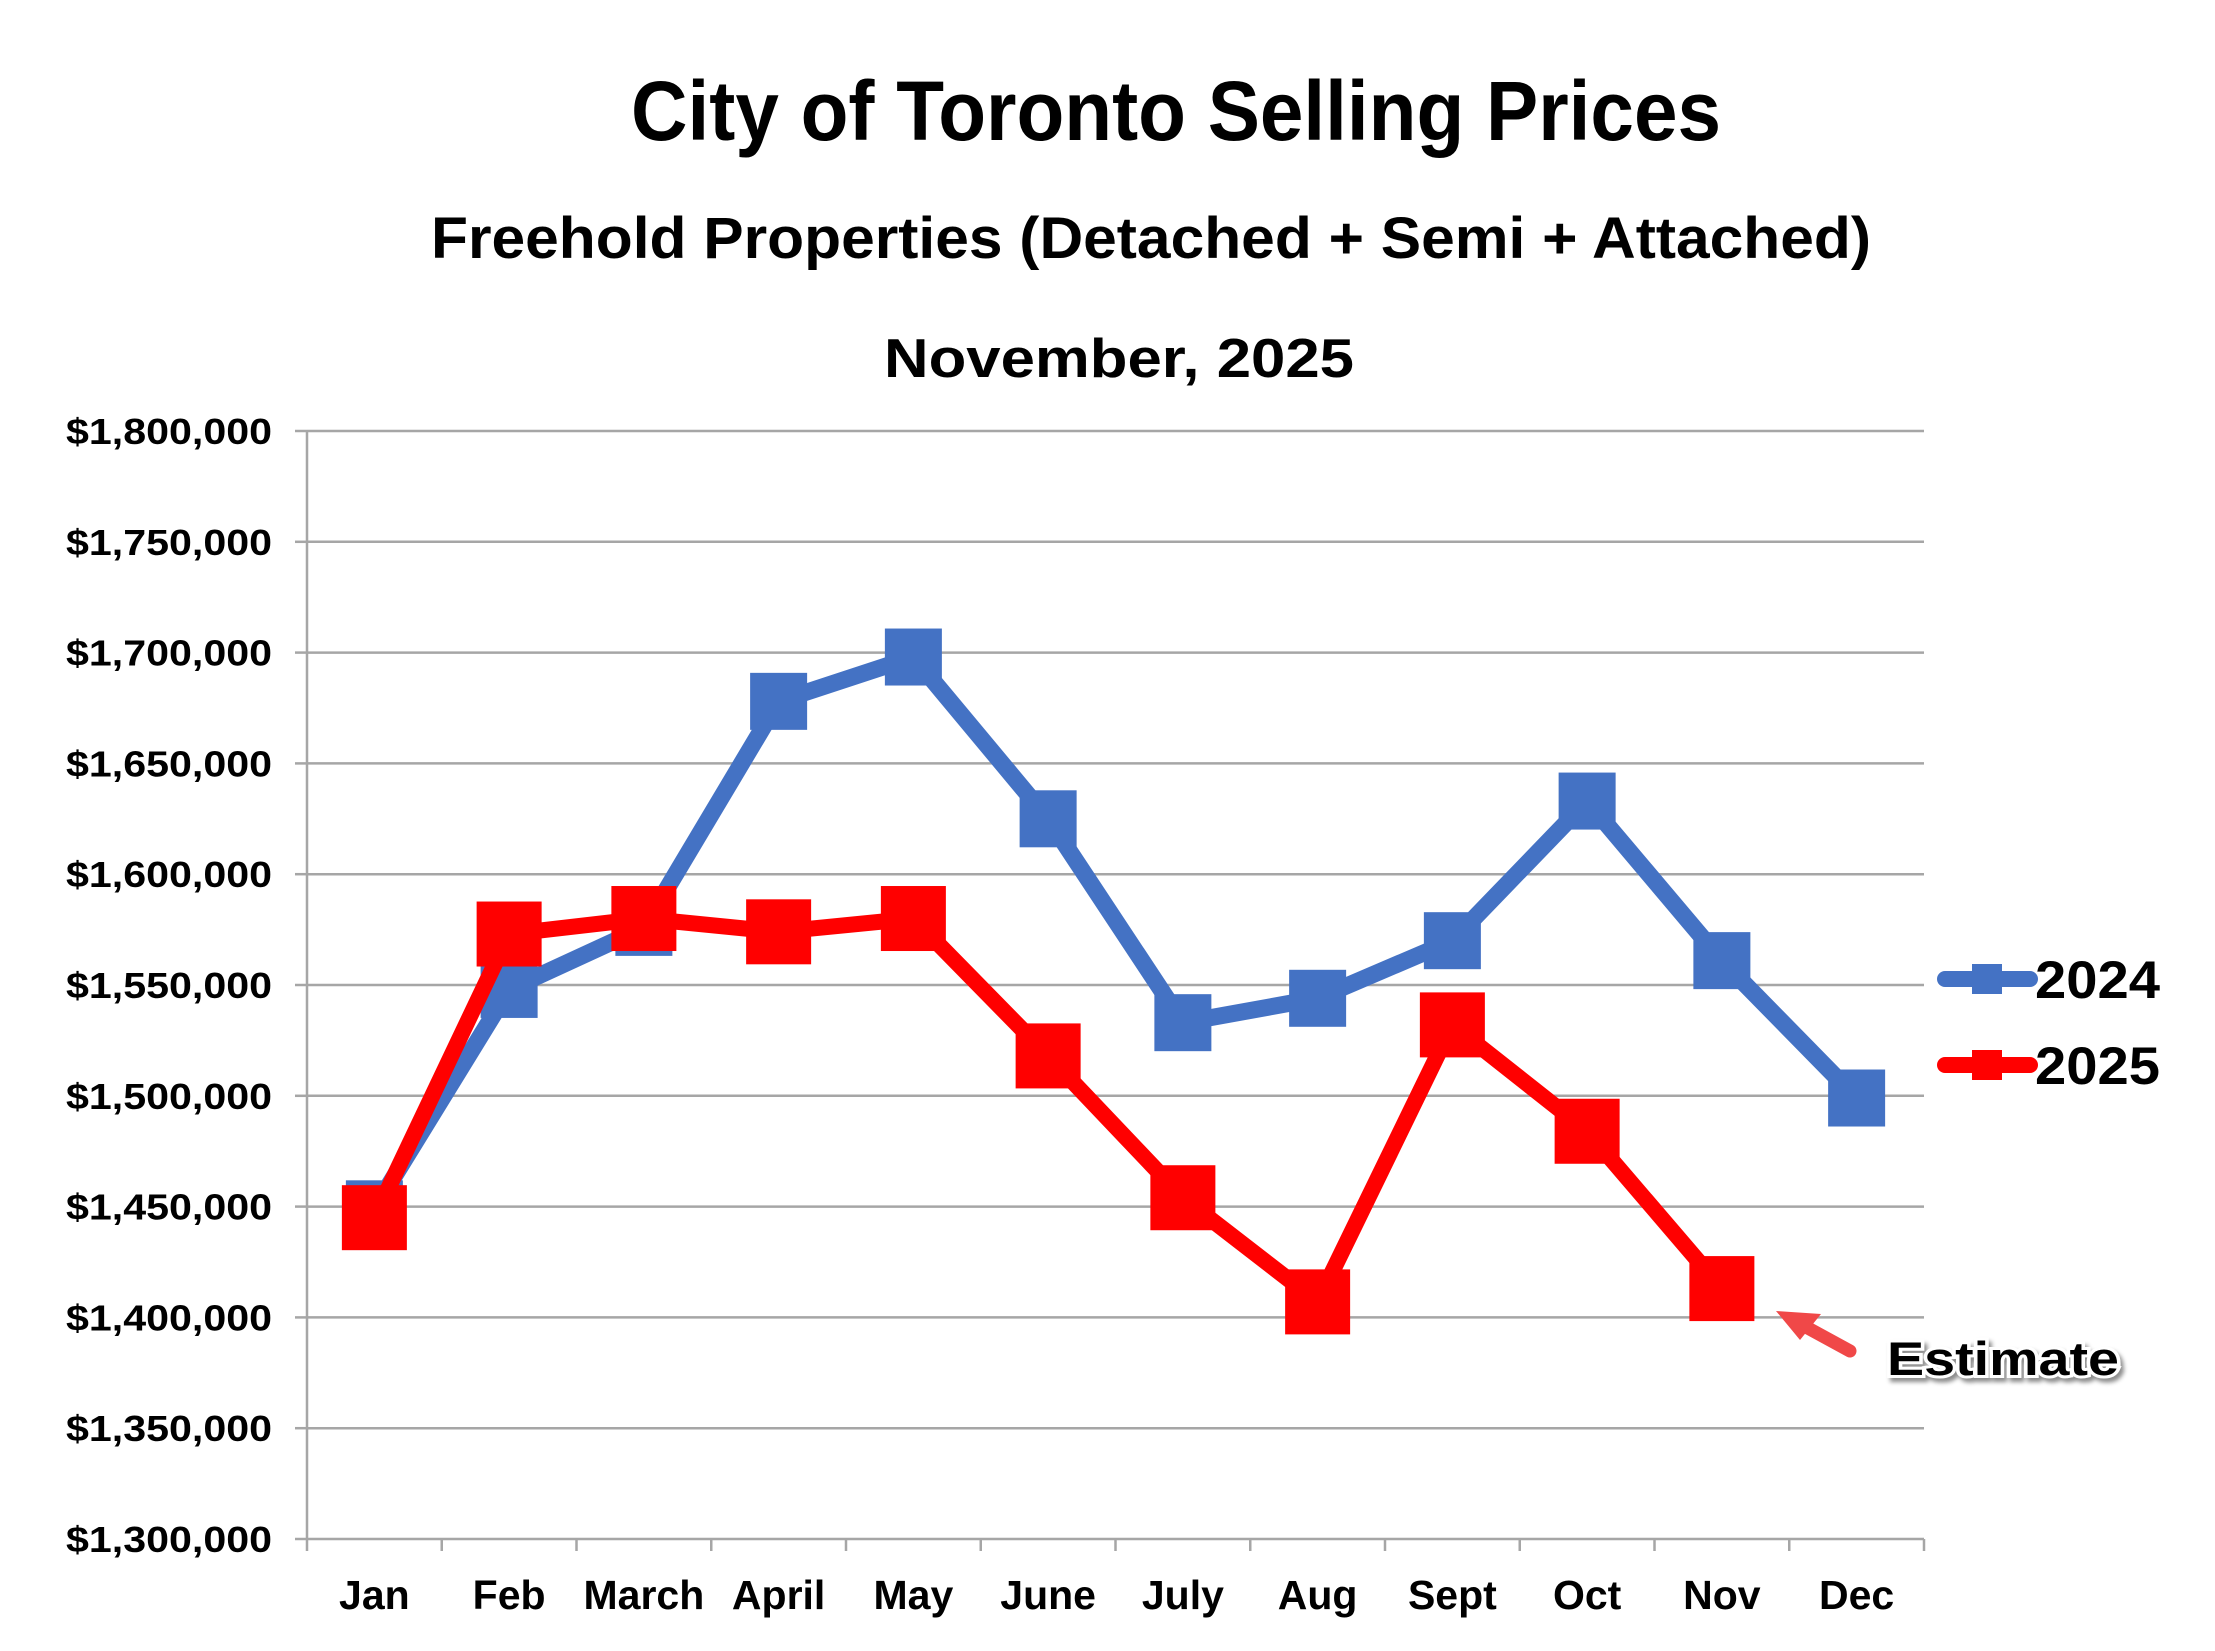  What do you see at coordinates (169, 1428) in the screenshot?
I see `y-tick-label: $1,350,000` at bounding box center [169, 1428].